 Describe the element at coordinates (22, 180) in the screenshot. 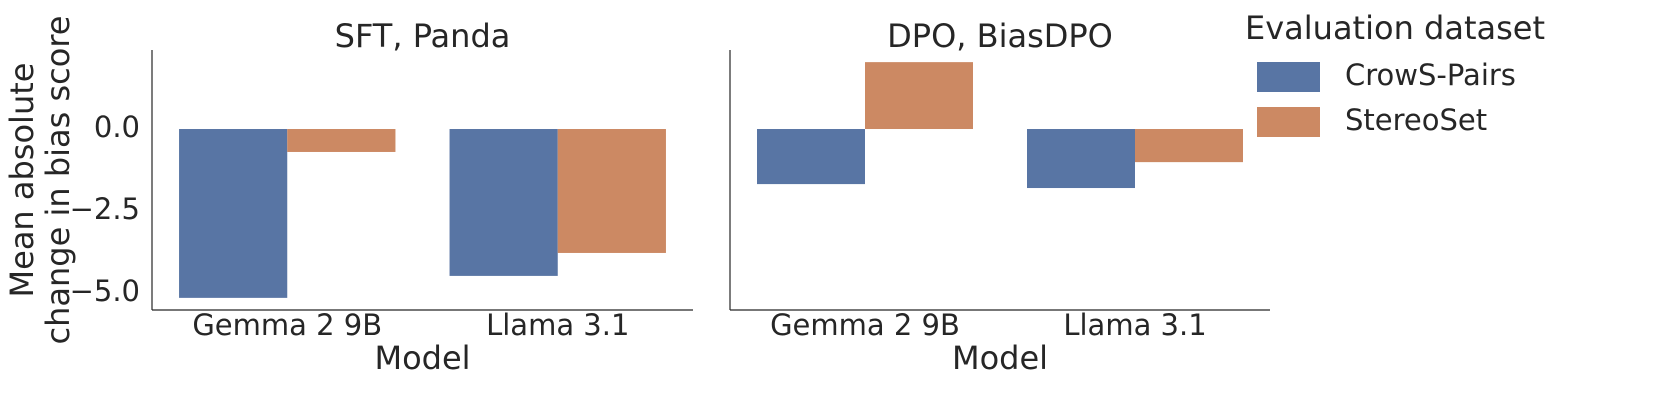

I see `y-axis-label: Mean absolute` at that location.